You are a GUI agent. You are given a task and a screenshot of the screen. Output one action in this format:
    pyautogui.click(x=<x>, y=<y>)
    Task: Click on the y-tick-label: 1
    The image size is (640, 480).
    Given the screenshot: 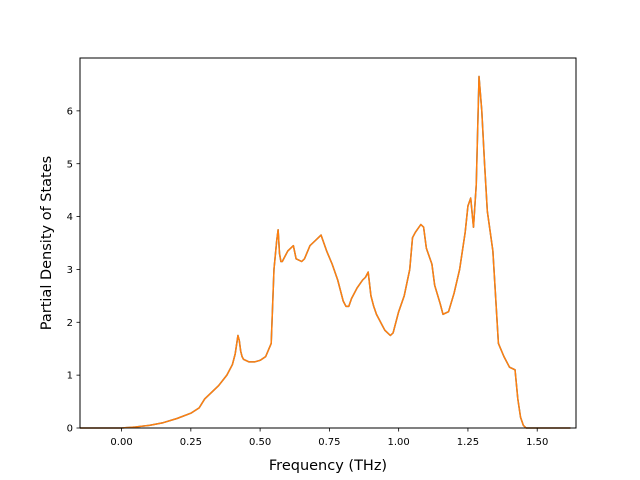 What is the action you would take?
    pyautogui.click(x=70, y=376)
    